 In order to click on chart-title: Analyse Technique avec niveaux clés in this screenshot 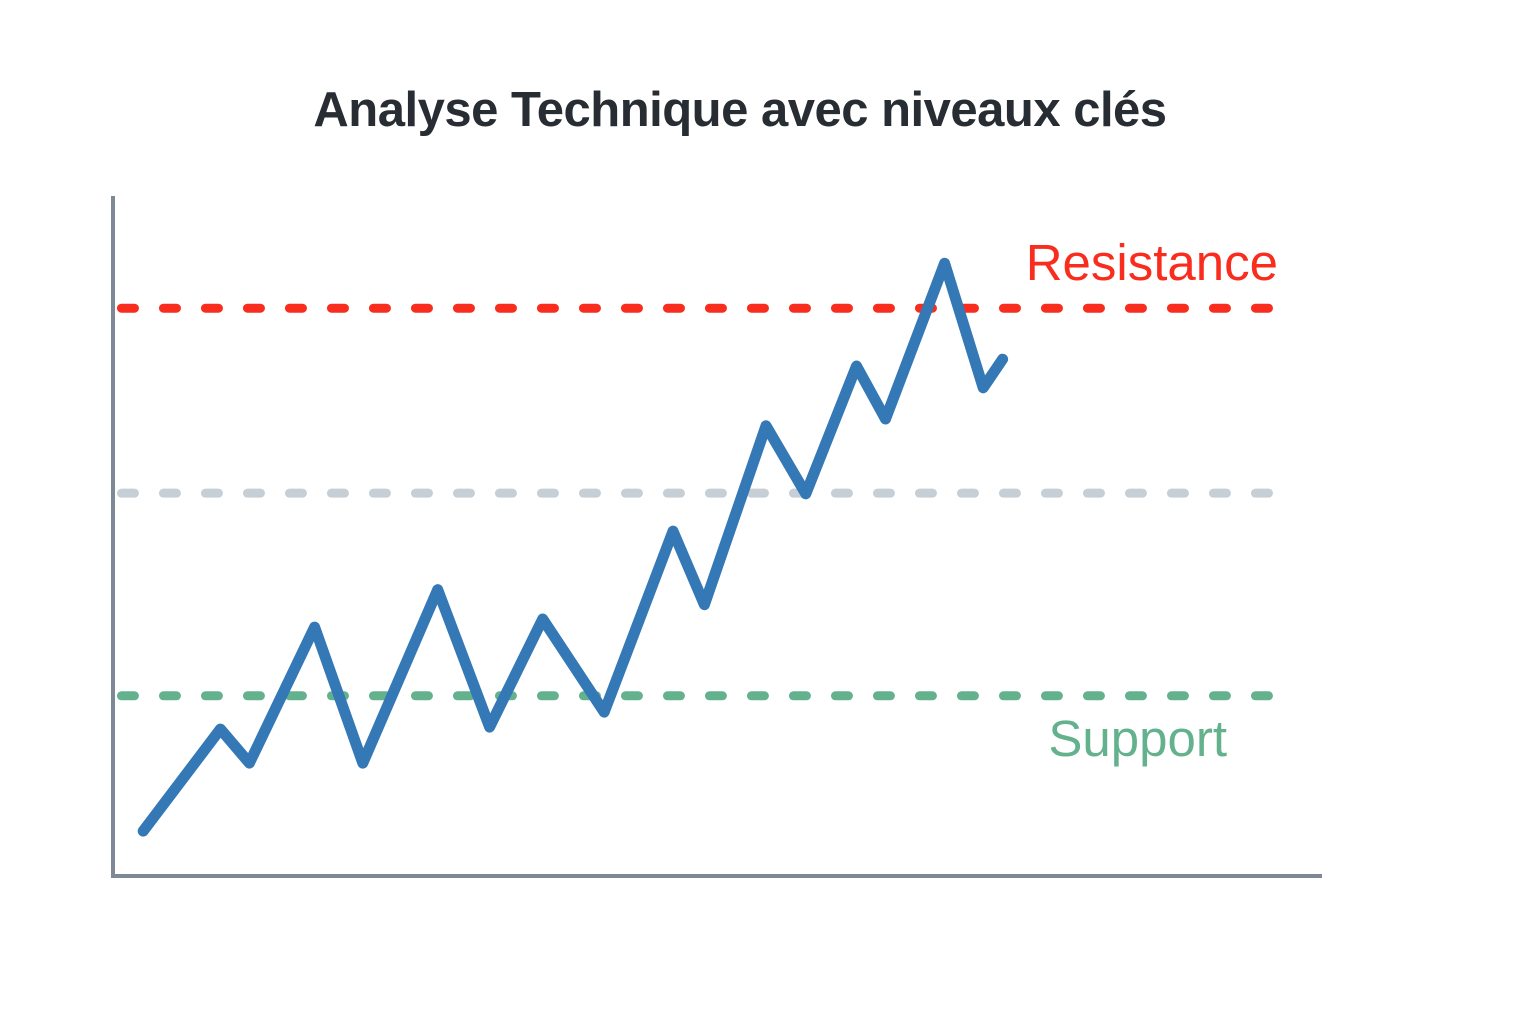, I will do `click(740, 110)`.